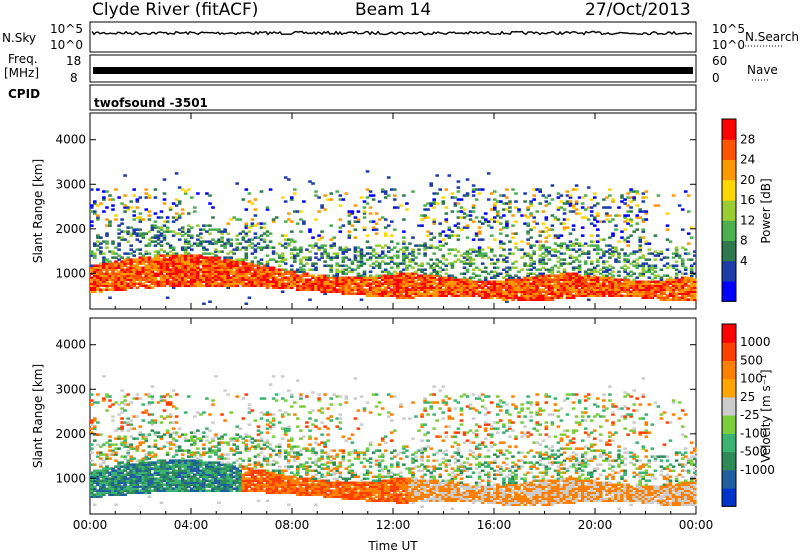  What do you see at coordinates (175, 10) in the screenshot?
I see `station-title: Clyde River (fitACF)` at bounding box center [175, 10].